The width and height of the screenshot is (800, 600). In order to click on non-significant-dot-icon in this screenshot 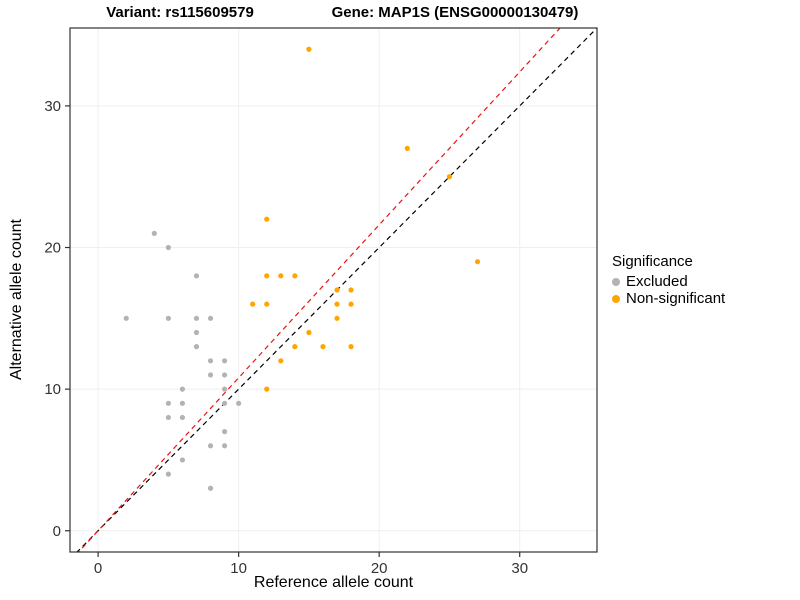, I will do `click(616, 298)`.